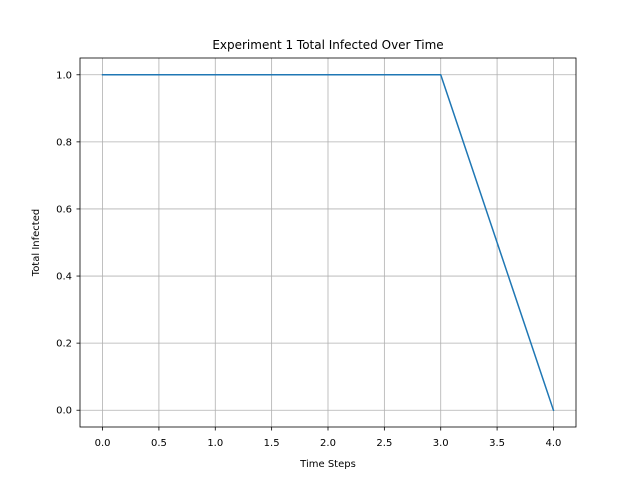 The width and height of the screenshot is (640, 480). I want to click on y-tick-label: 1.0, so click(64, 75).